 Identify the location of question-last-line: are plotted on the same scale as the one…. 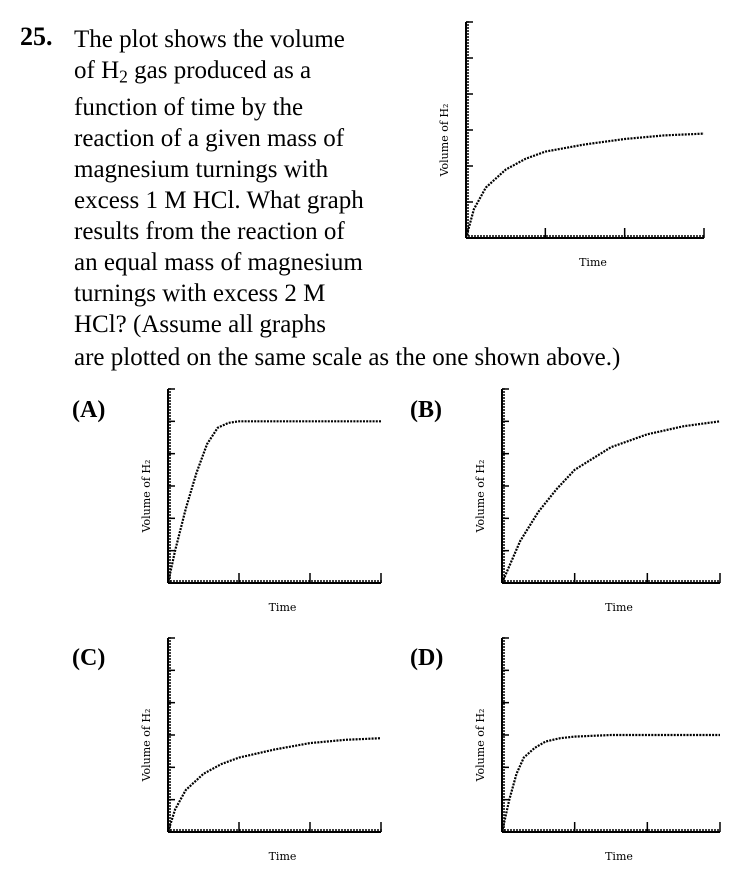
(347, 357).